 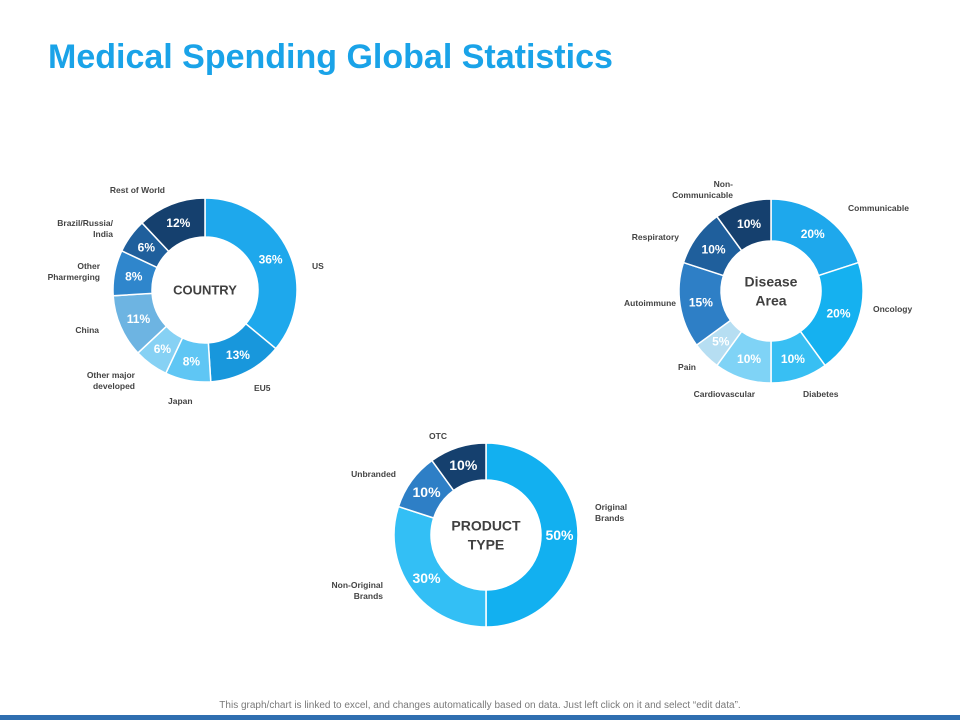 I want to click on value-label-non-original-brands: 30%, so click(x=427, y=578).